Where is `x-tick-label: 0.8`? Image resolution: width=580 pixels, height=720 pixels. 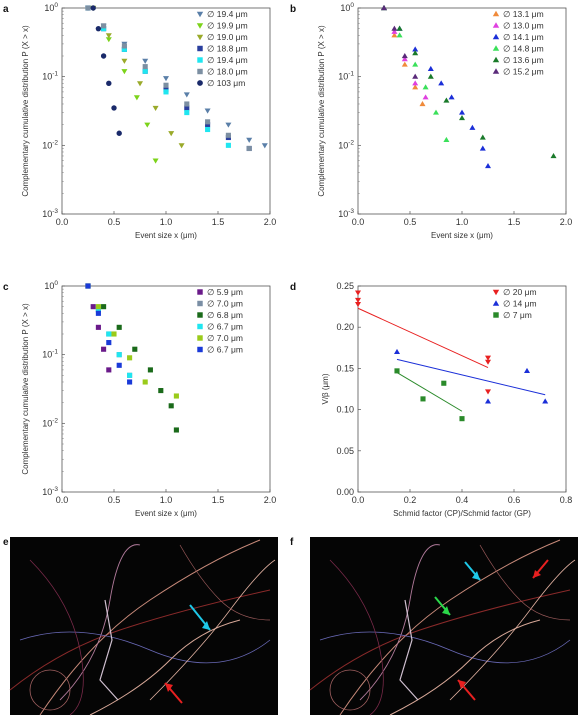 x-tick-label: 0.8 is located at coordinates (566, 500).